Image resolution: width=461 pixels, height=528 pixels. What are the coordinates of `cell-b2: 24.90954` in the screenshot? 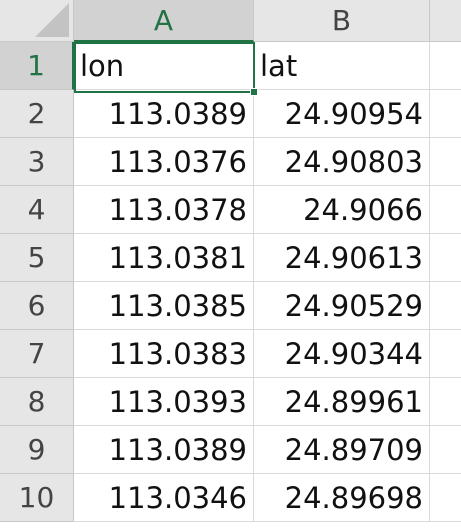 It's located at (342, 114).